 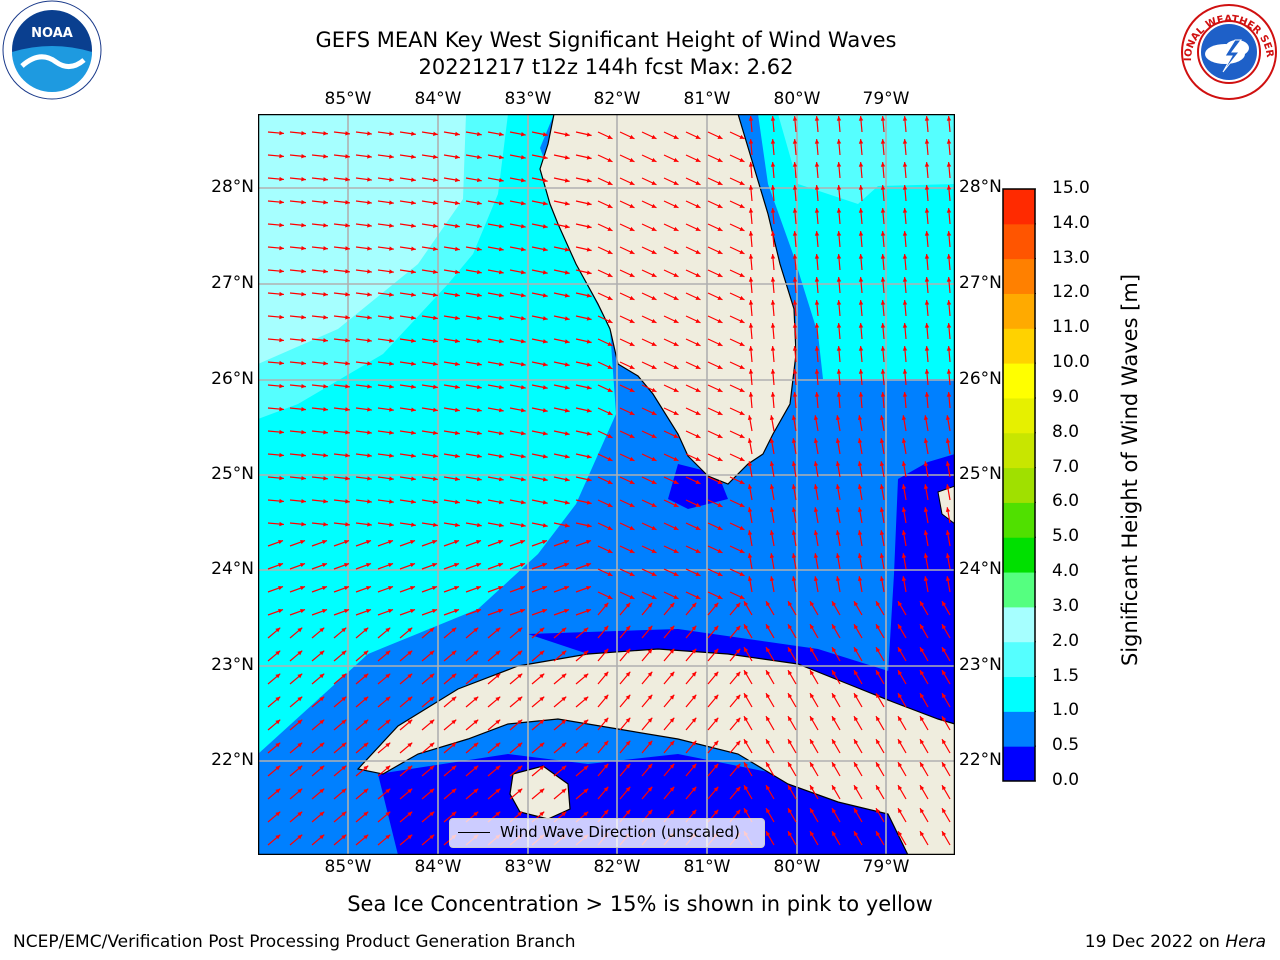 I want to click on lat-label-left: 23°N, so click(x=232, y=665).